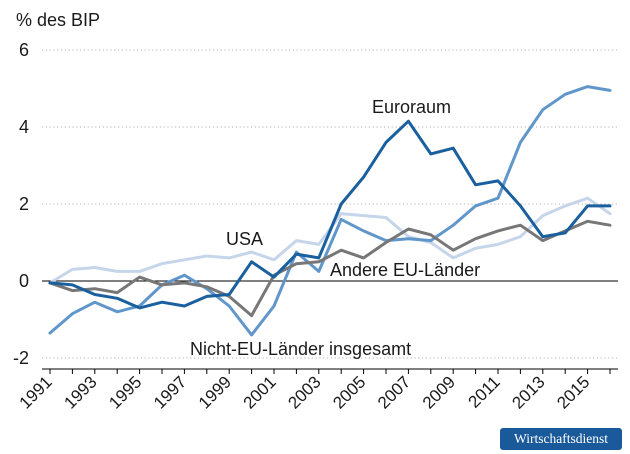 The height and width of the screenshot is (454, 630). Describe the element at coordinates (58, 20) in the screenshot. I see `y-axis-label: % des BIP` at that location.